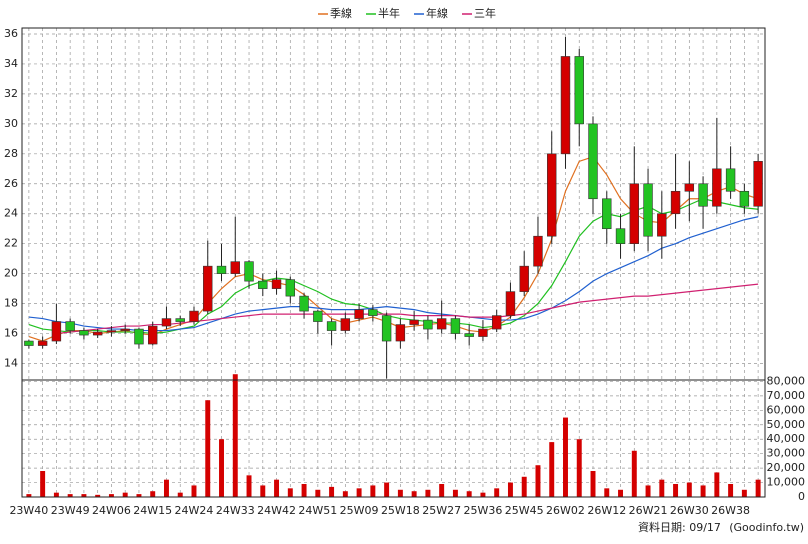 The width and height of the screenshot is (808, 544). What do you see at coordinates (341, 13) in the screenshot?
I see `legend-label: 季線` at bounding box center [341, 13].